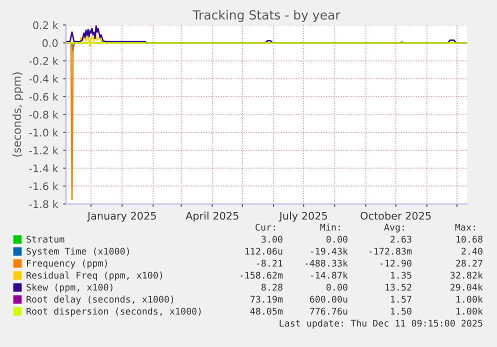  I want to click on text: 600.00u, so click(329, 299).